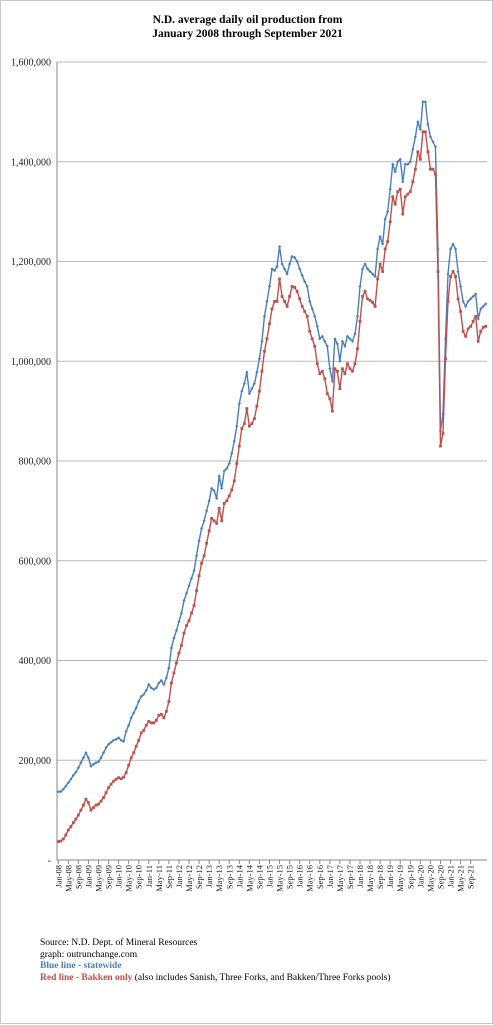 Image resolution: width=493 pixels, height=1025 pixels. Describe the element at coordinates (35, 462) in the screenshot. I see `y-tick-label: 800,000` at that location.